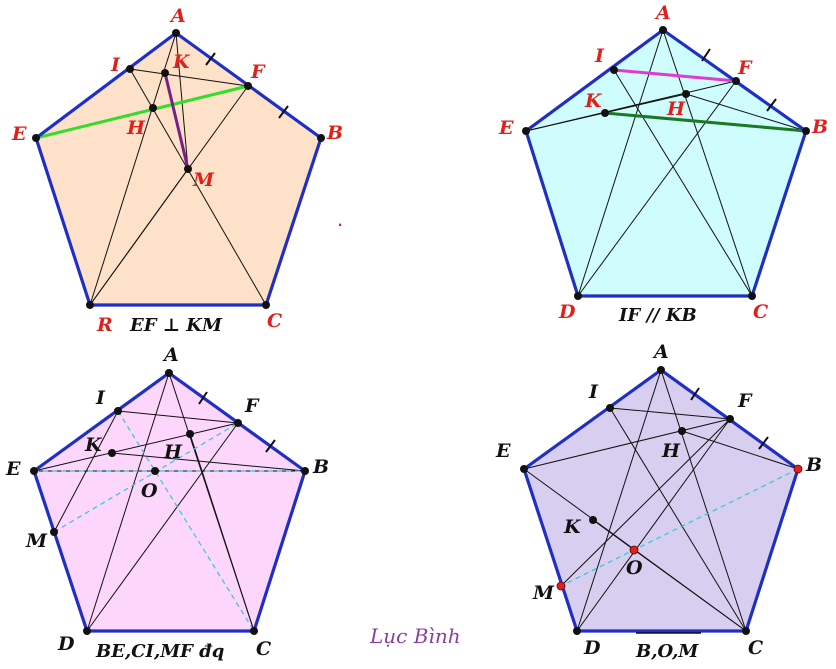 This screenshot has width=836, height=669. I want to click on panel-3-point-d, so click(87, 631).